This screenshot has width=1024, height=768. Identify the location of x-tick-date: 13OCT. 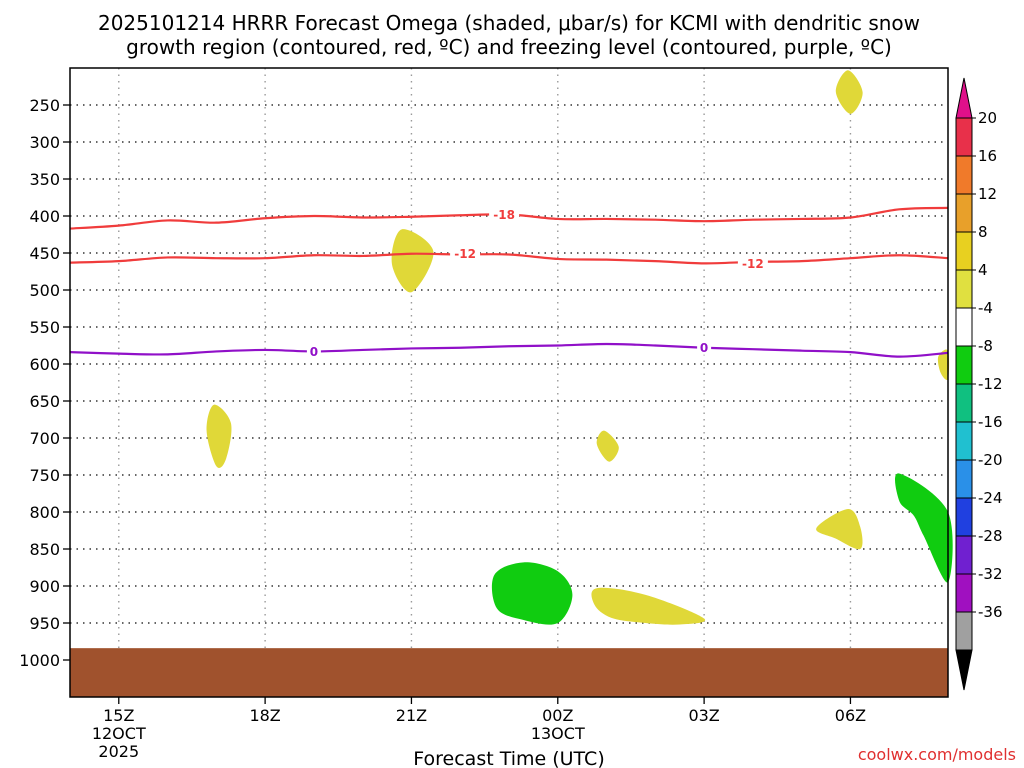
(558, 733).